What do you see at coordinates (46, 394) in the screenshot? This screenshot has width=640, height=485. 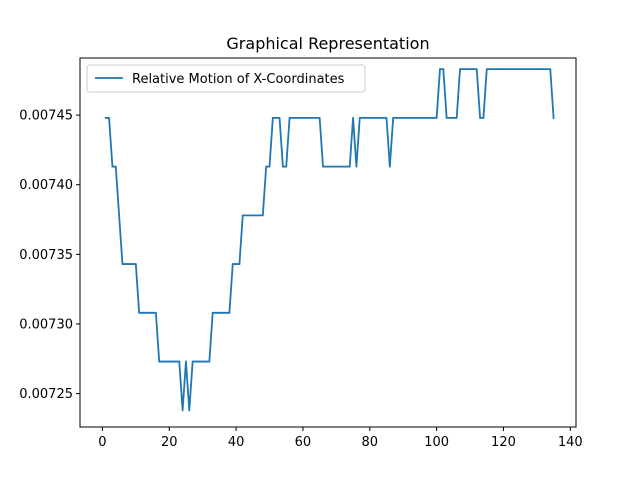 I see `y-tick-label: 0.00725` at bounding box center [46, 394].